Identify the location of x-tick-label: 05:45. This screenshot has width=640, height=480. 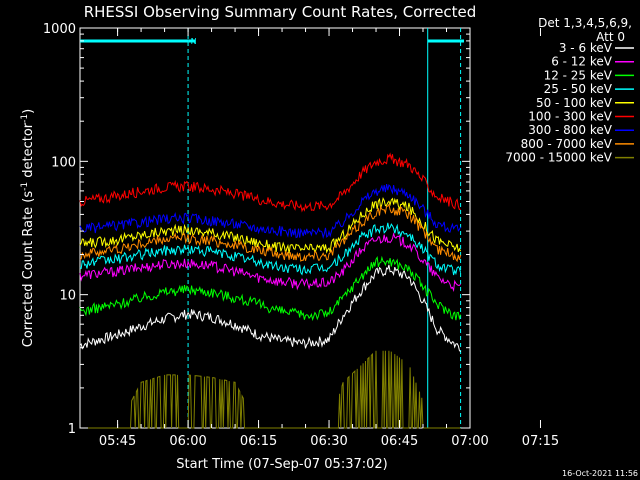
(117, 441).